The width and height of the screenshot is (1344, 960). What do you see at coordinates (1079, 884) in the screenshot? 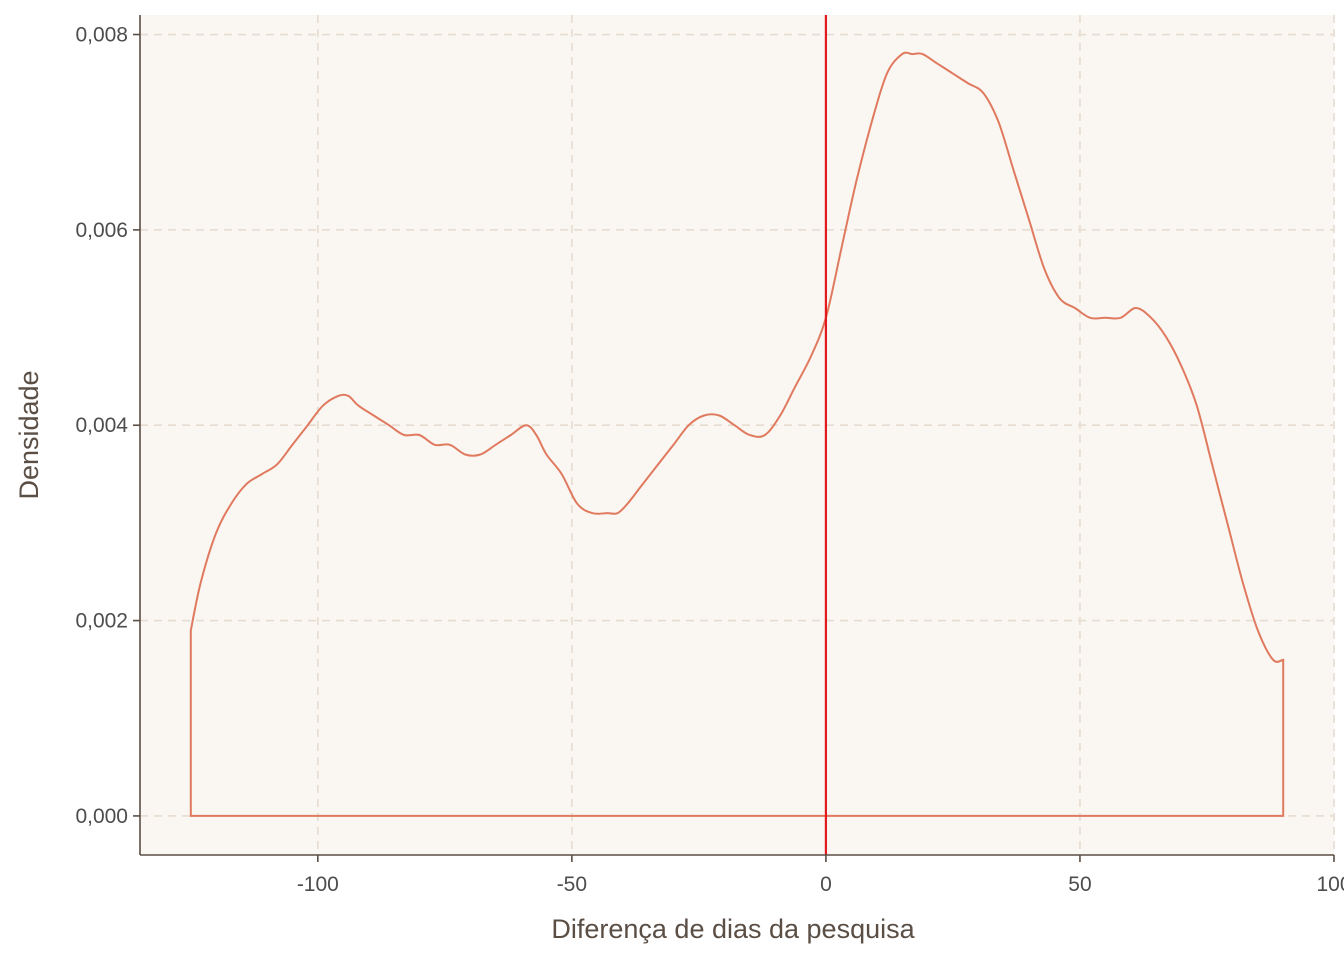
I see `x-tick-label: 50` at bounding box center [1079, 884].